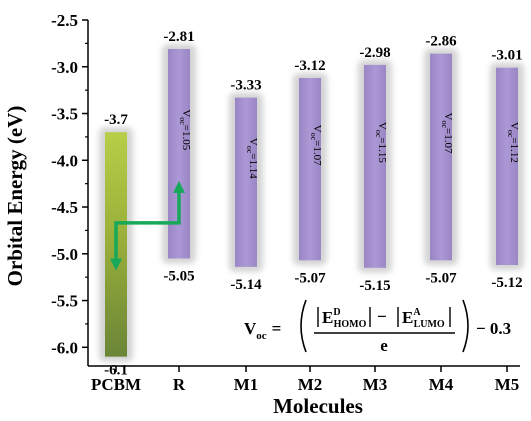  Describe the element at coordinates (506, 283) in the screenshot. I see `homo-label-m5: -5.12` at that location.